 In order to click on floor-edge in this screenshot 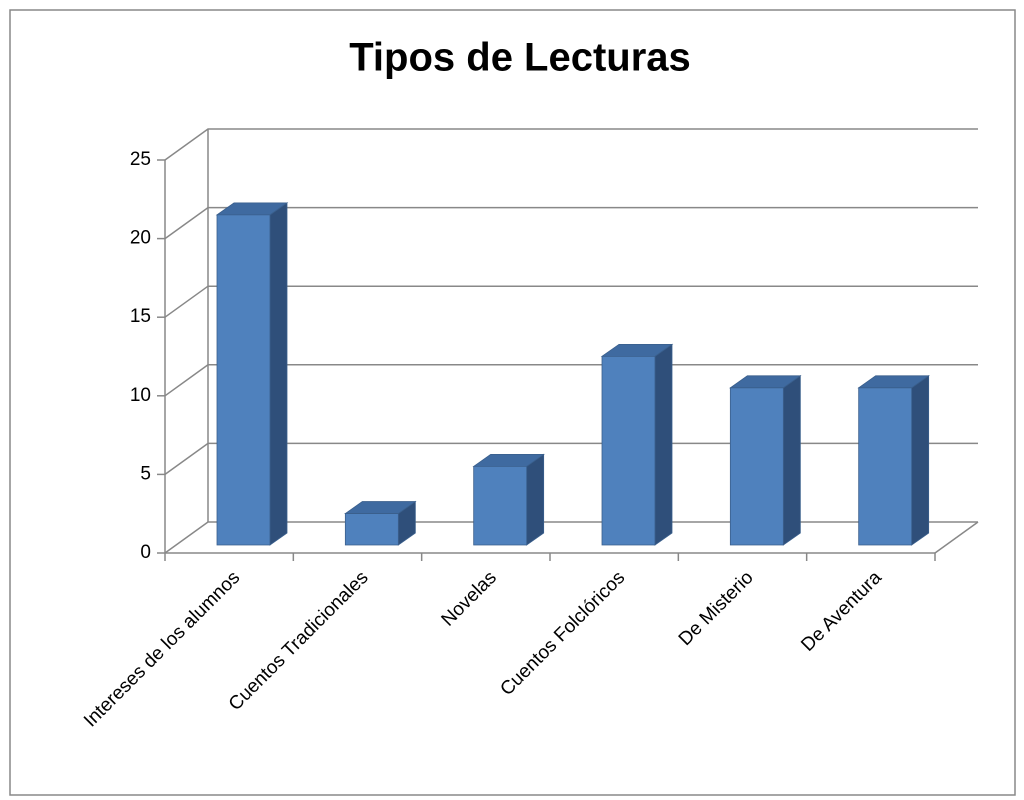, I will do `click(956, 537)`.